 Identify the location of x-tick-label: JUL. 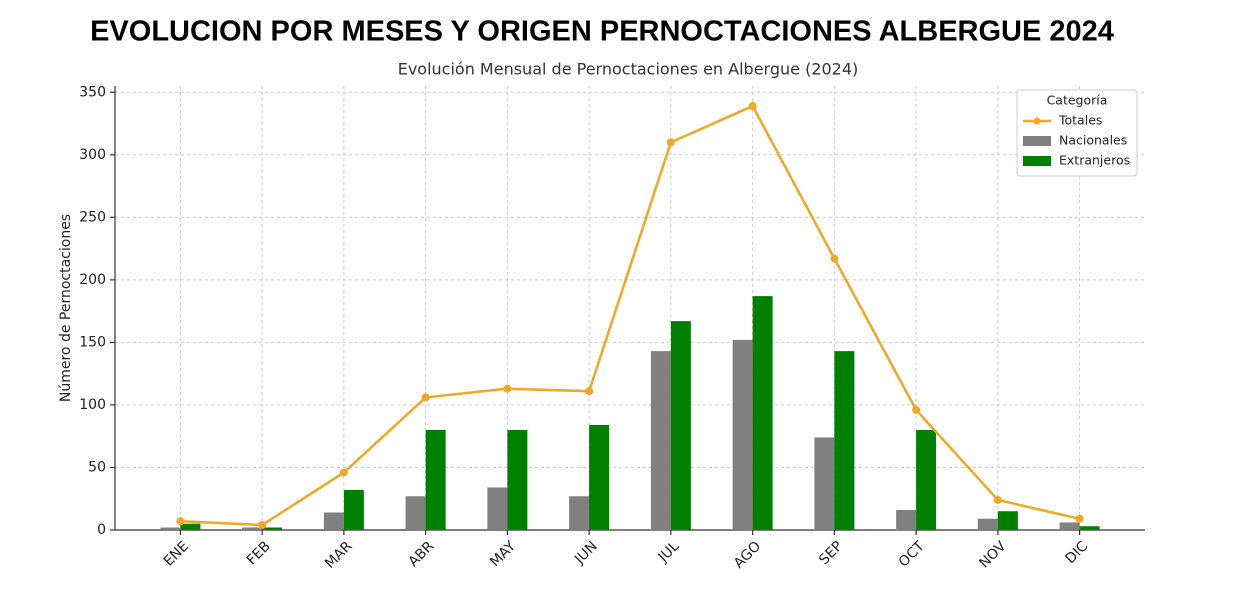
(669, 552).